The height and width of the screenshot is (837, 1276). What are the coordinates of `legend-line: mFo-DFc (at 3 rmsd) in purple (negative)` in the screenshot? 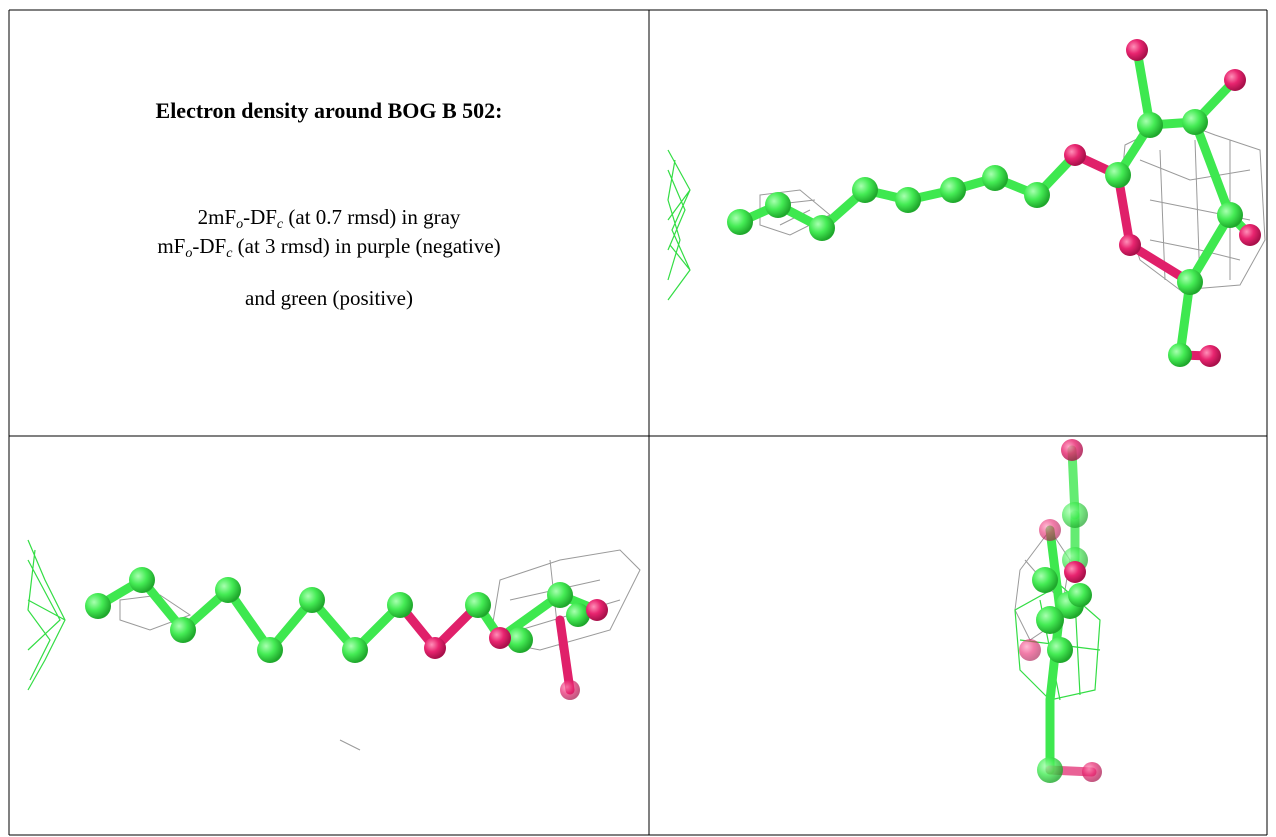 It's located at (329, 247).